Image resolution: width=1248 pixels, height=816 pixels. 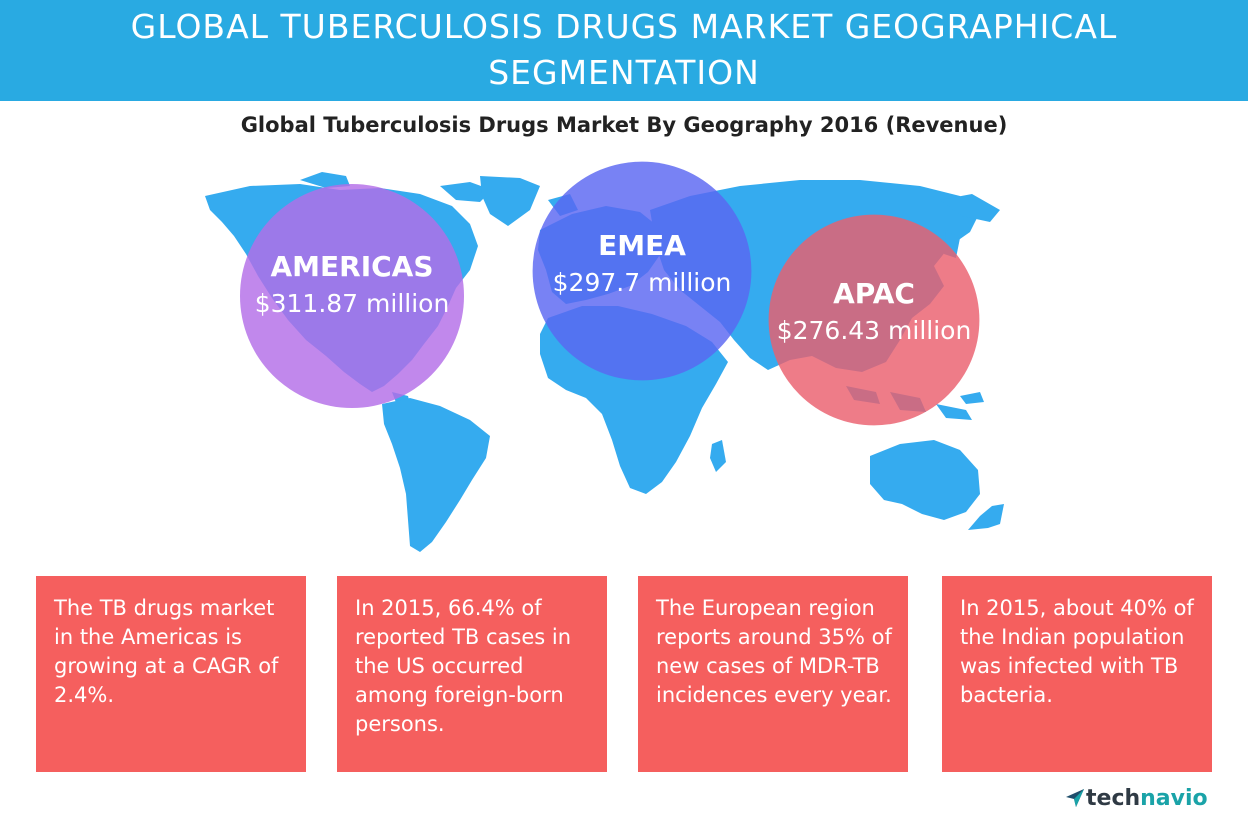 I want to click on technavio-logo: technavio, so click(x=1136, y=798).